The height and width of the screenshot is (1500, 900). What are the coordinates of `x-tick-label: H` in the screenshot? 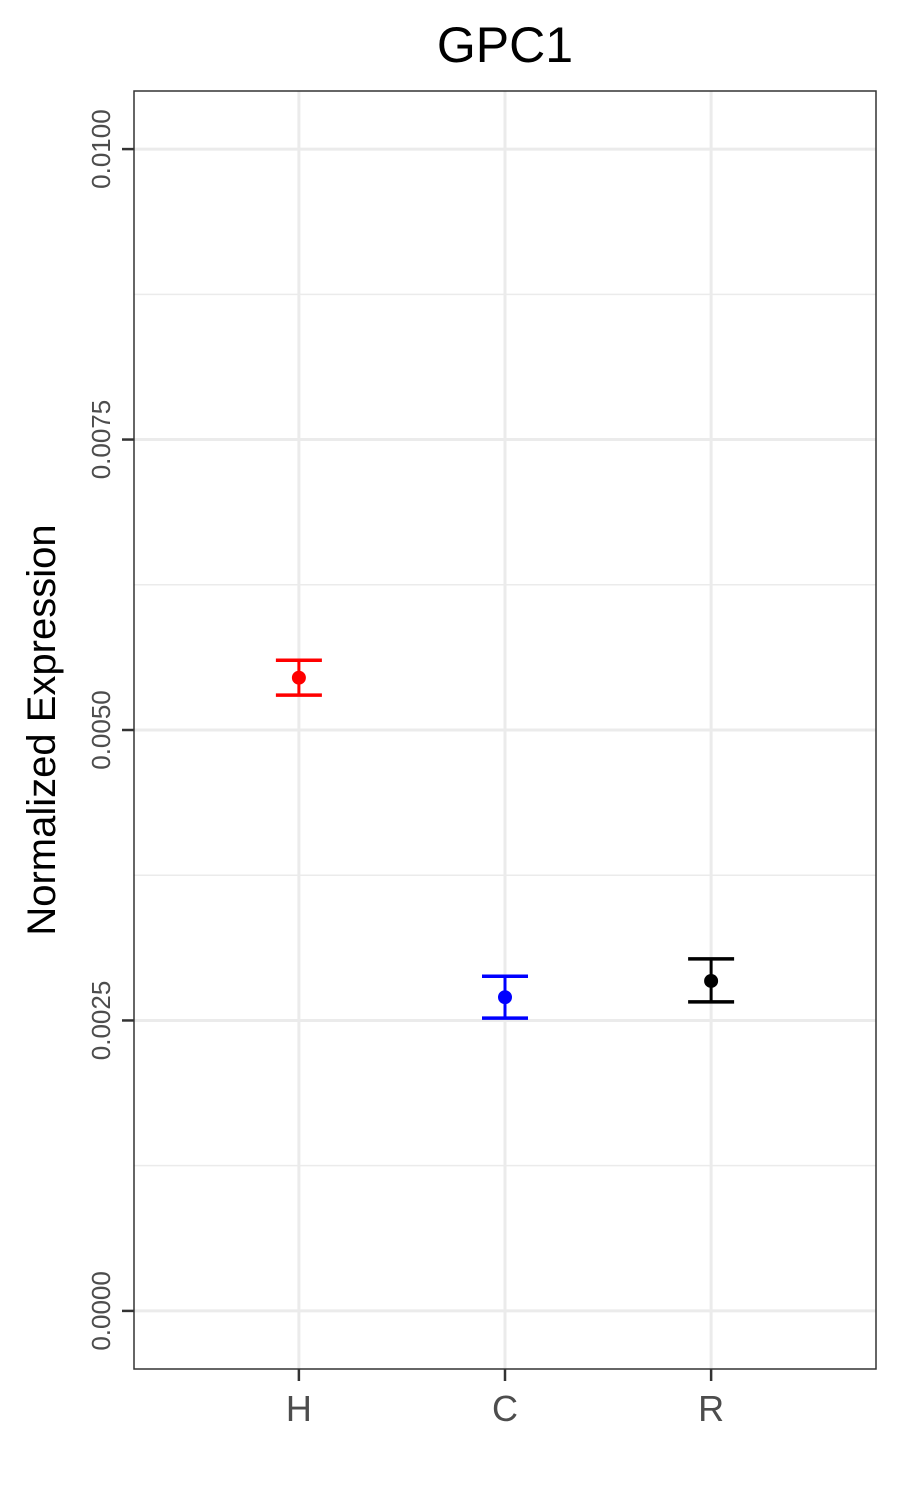 It's located at (299, 1408).